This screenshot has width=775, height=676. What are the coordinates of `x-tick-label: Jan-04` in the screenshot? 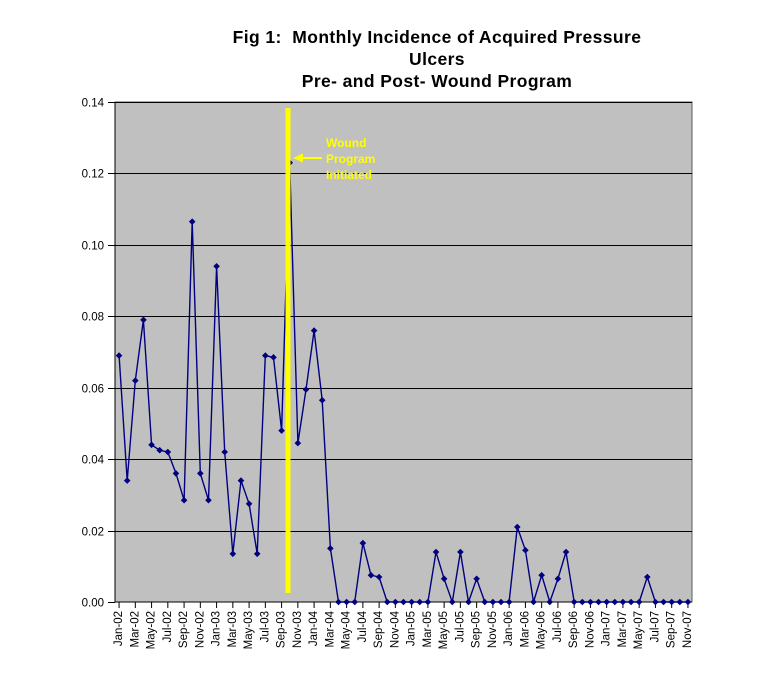 It's located at (314, 628).